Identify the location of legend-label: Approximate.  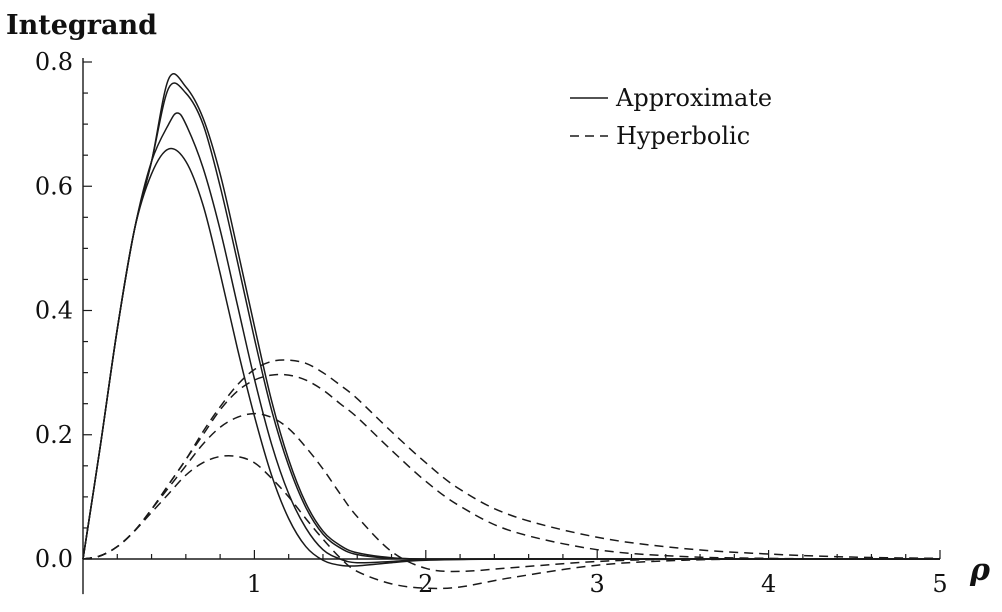
(693, 98).